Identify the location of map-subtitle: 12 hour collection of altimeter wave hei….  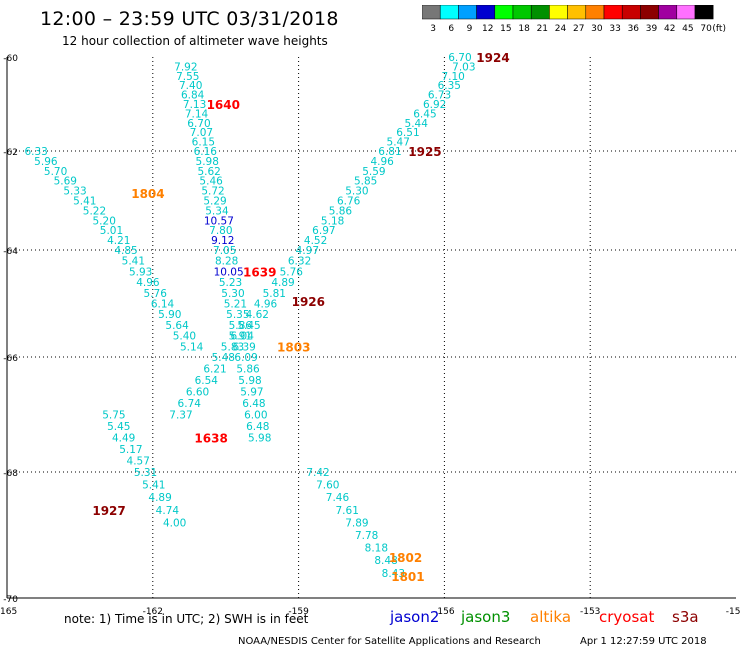
(195, 41).